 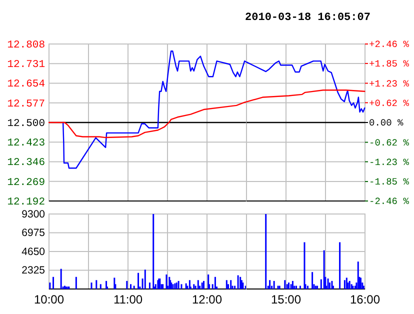 I want to click on y-tick-label: 12.423, so click(x=26, y=143).